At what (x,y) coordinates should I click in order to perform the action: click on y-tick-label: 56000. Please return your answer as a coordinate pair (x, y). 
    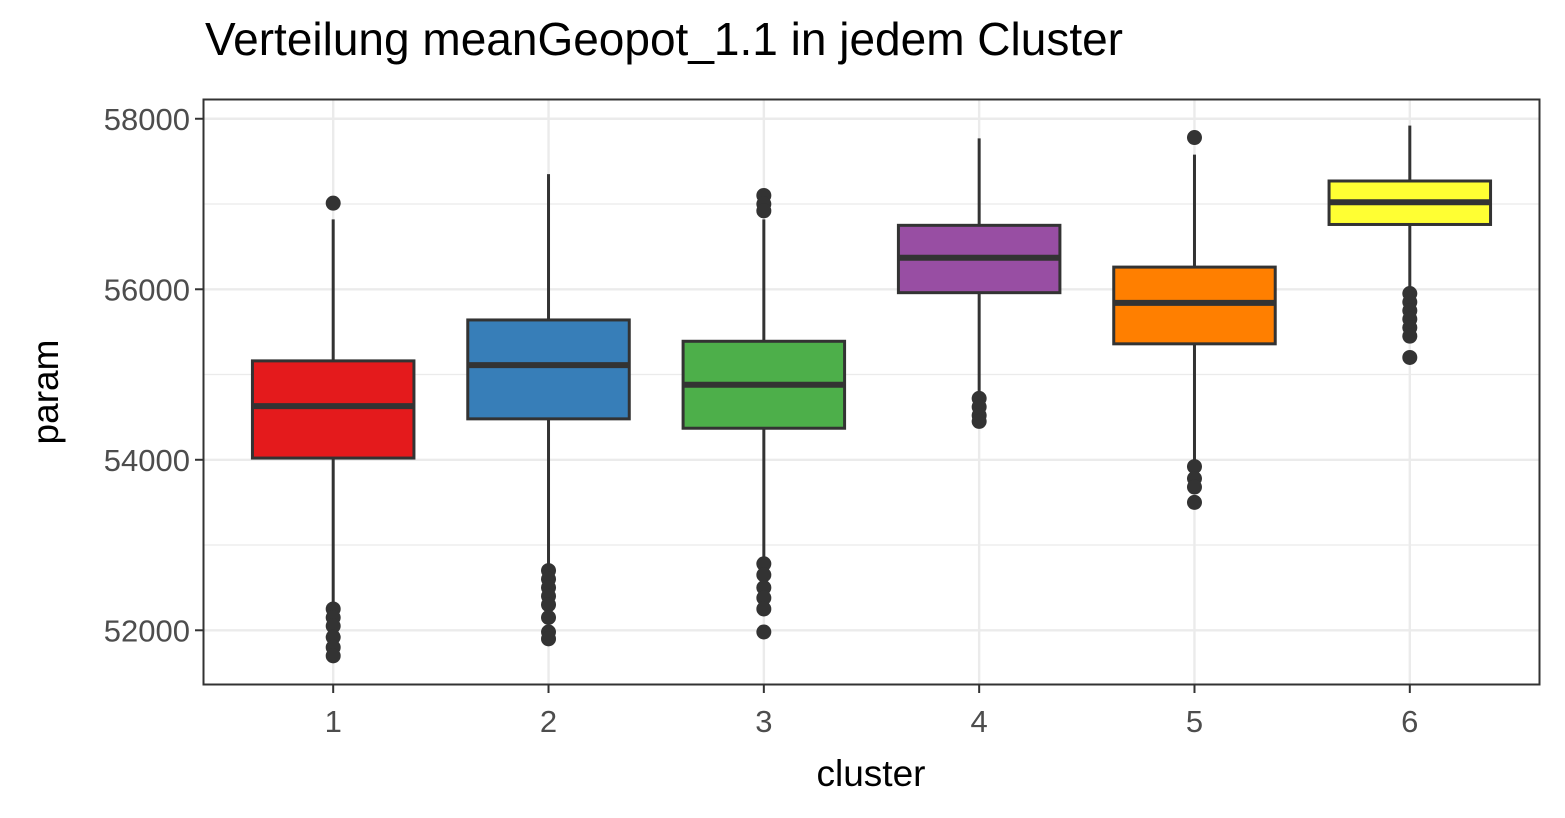
    Looking at the image, I should click on (147, 289).